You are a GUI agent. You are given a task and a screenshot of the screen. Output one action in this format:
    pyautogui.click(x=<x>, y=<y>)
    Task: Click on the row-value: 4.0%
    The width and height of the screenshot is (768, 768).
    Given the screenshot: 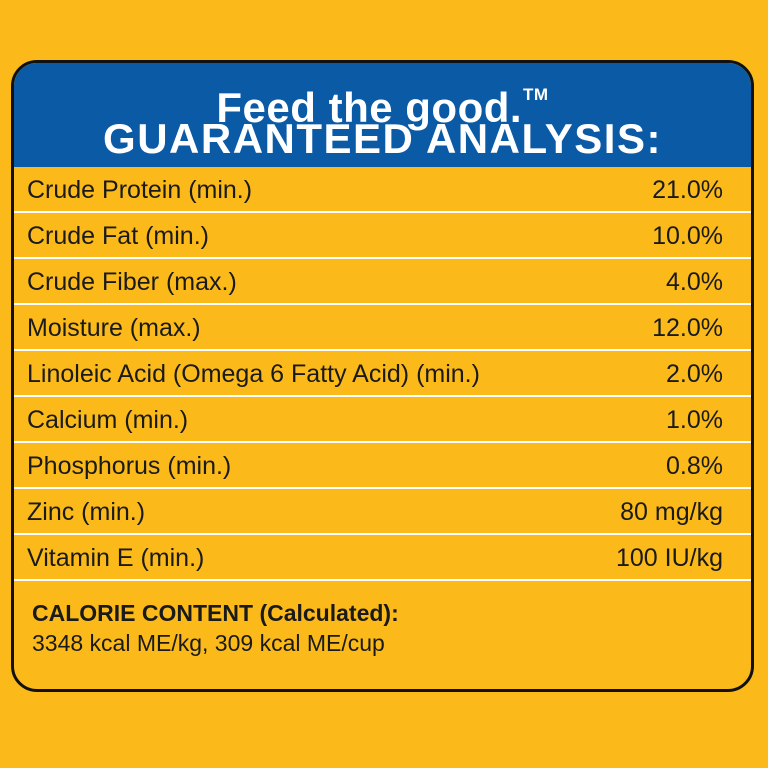 What is the action you would take?
    pyautogui.click(x=694, y=282)
    